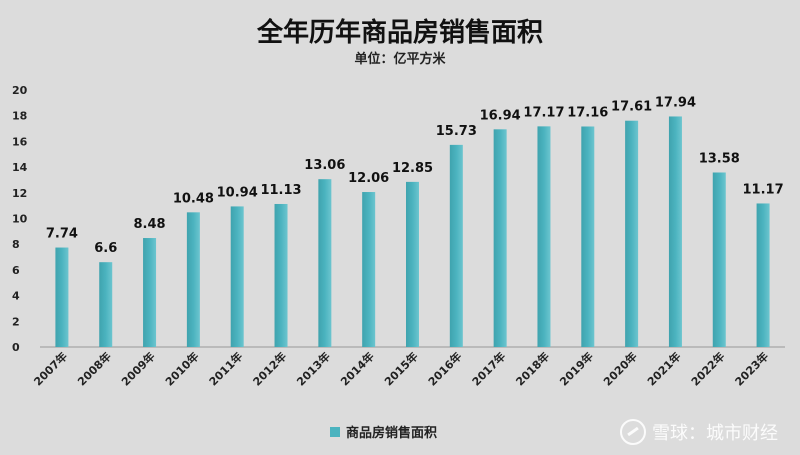  Describe the element at coordinates (400, 368) in the screenshot. I see `x-tick-label: 2015年` at that location.